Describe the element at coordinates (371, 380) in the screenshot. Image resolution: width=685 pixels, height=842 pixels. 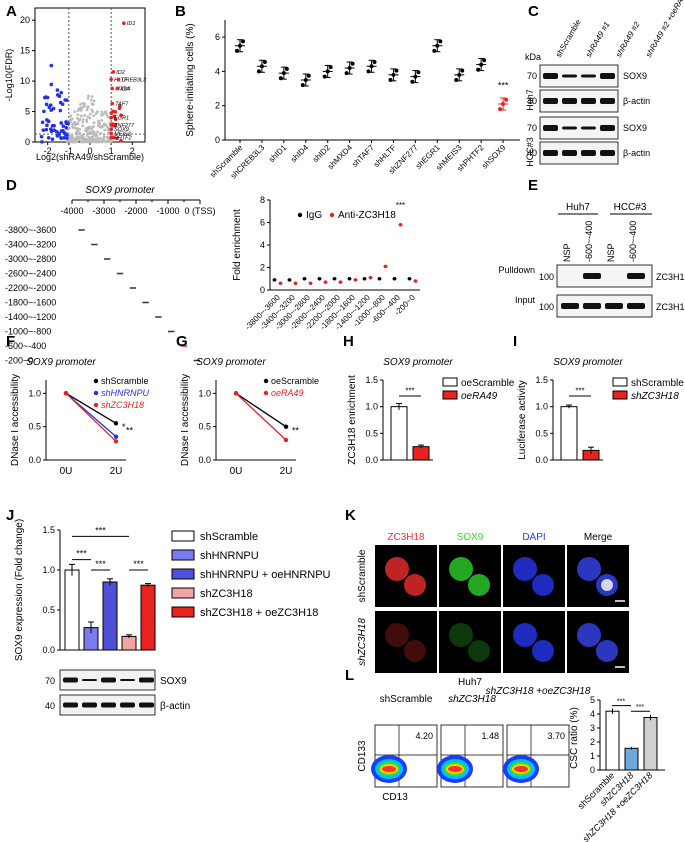
I see `y-tick-label: 1.5` at that location.